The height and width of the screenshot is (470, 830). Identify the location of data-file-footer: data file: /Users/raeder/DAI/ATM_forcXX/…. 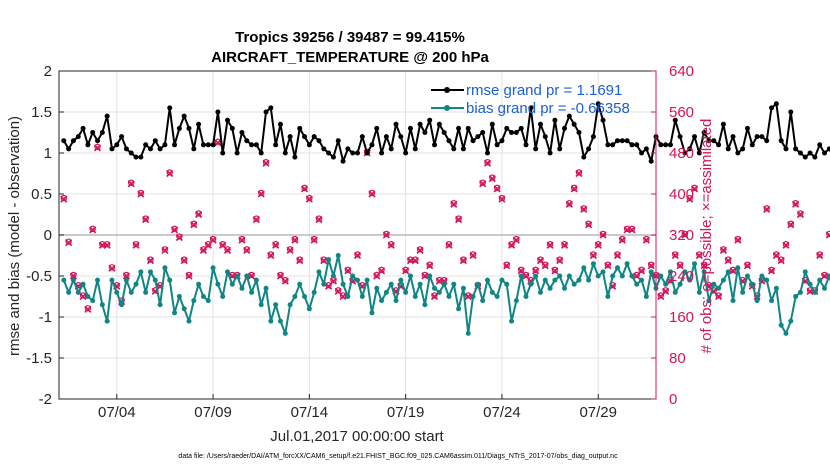
(398, 456).